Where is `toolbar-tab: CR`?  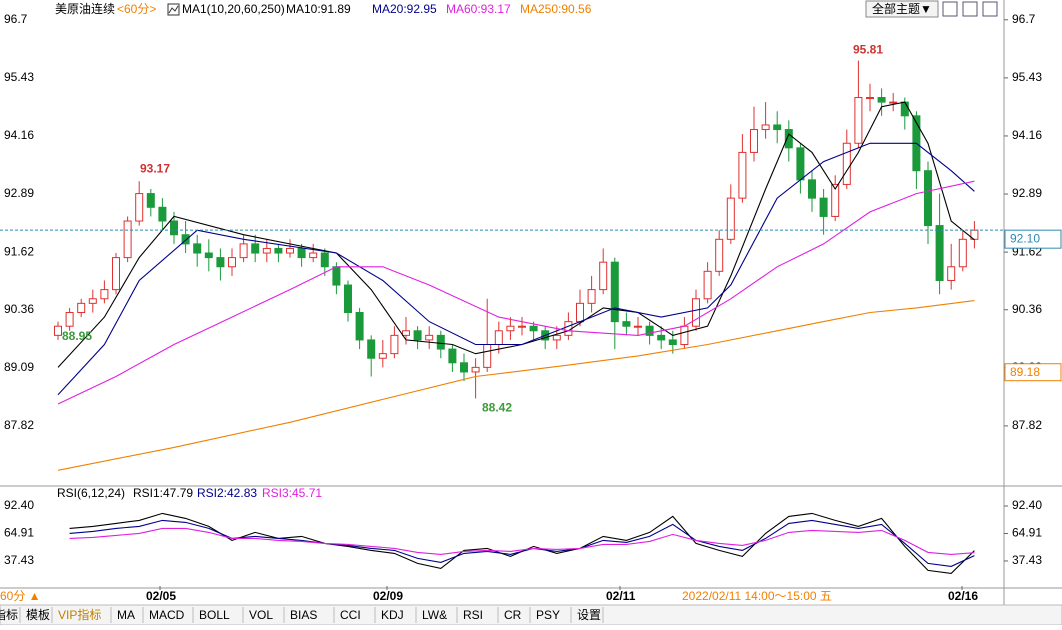
toolbar-tab: CR is located at coordinates (513, 615).